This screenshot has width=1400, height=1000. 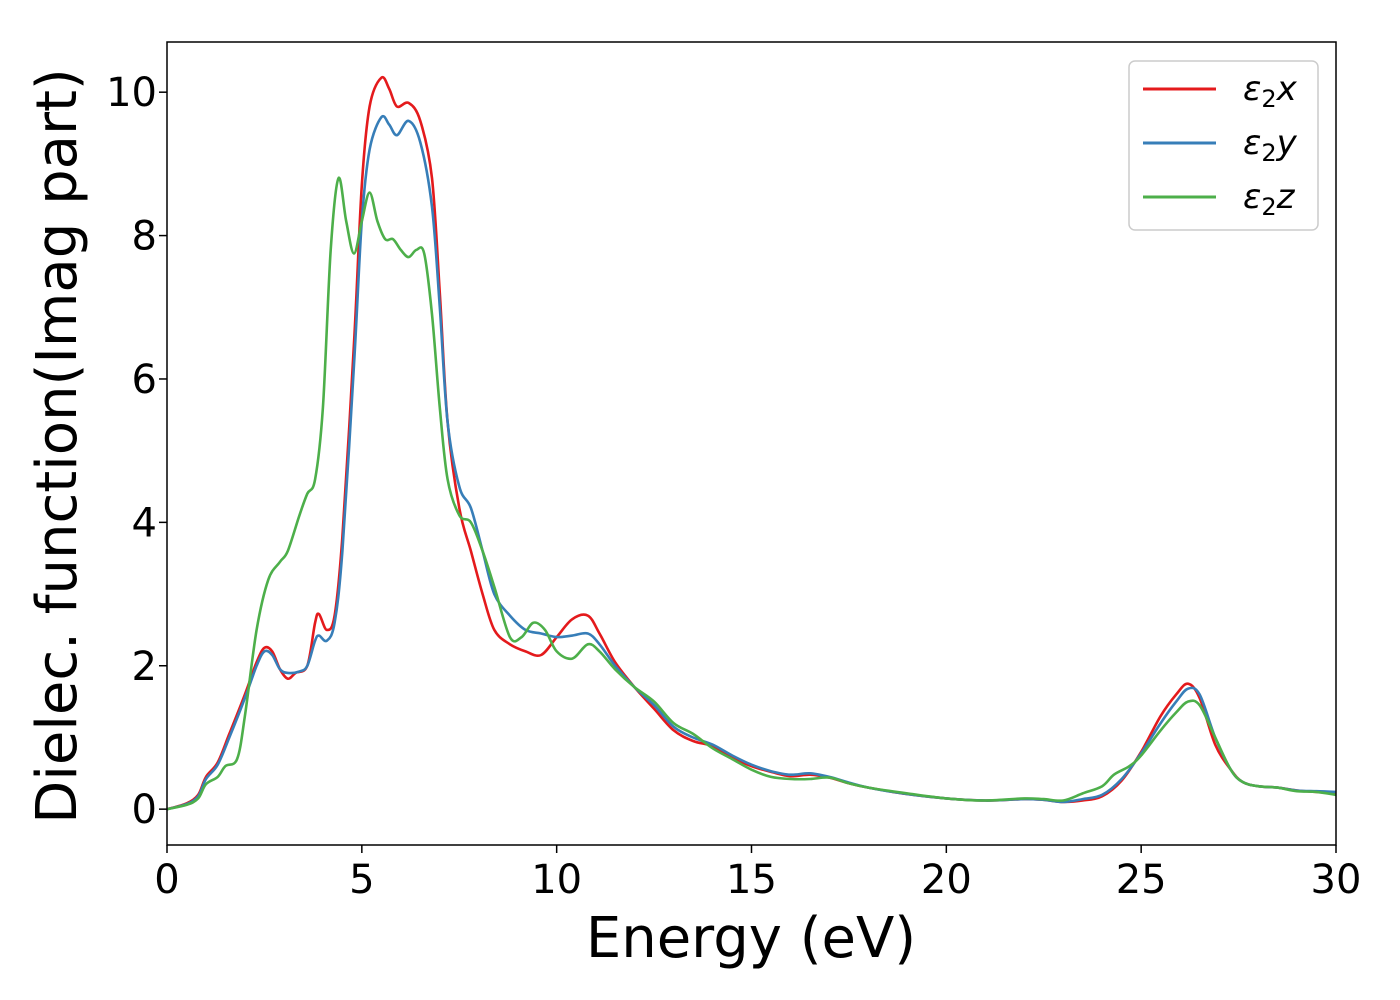 I want to click on x-axis-title: Energy (eV), so click(x=751, y=938).